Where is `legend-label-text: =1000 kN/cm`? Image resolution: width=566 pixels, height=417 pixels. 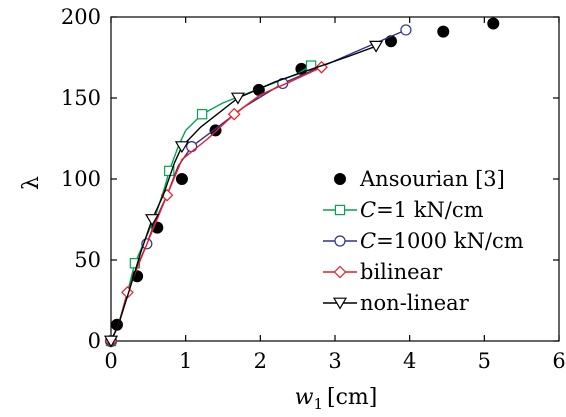 legend-label-text: =1000 kN/cm is located at coordinates (450, 241).